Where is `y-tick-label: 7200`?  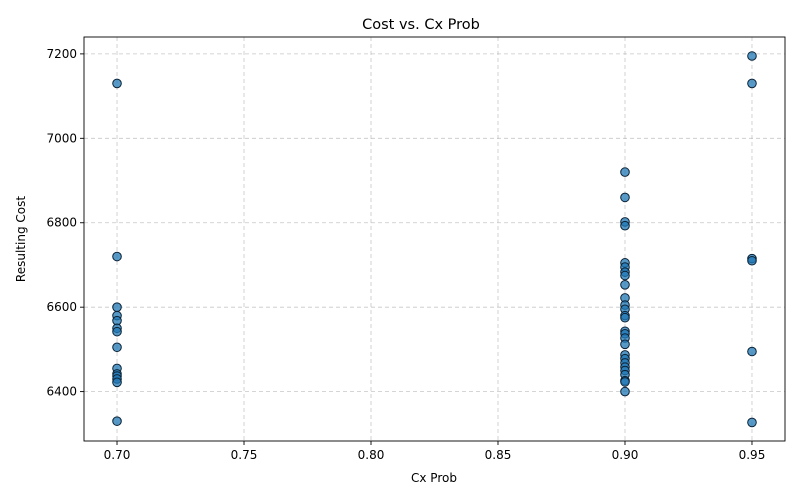 y-tick-label: 7200 is located at coordinates (61, 54).